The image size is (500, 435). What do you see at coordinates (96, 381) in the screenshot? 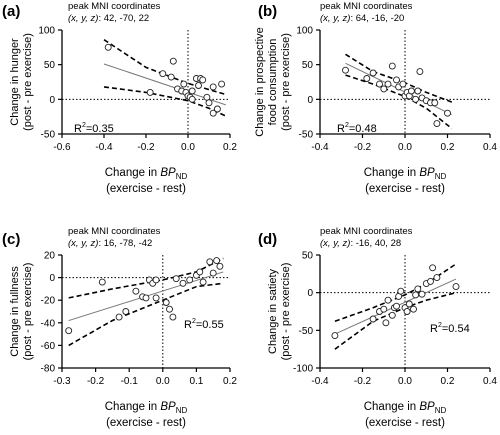
I see `x-tick-label: -0.2` at bounding box center [96, 381].